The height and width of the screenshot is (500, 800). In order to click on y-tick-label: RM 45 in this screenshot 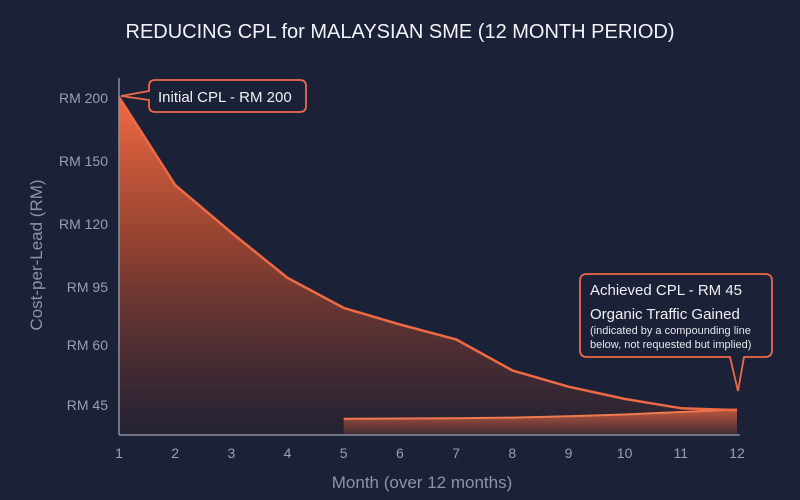, I will do `click(87, 405)`.